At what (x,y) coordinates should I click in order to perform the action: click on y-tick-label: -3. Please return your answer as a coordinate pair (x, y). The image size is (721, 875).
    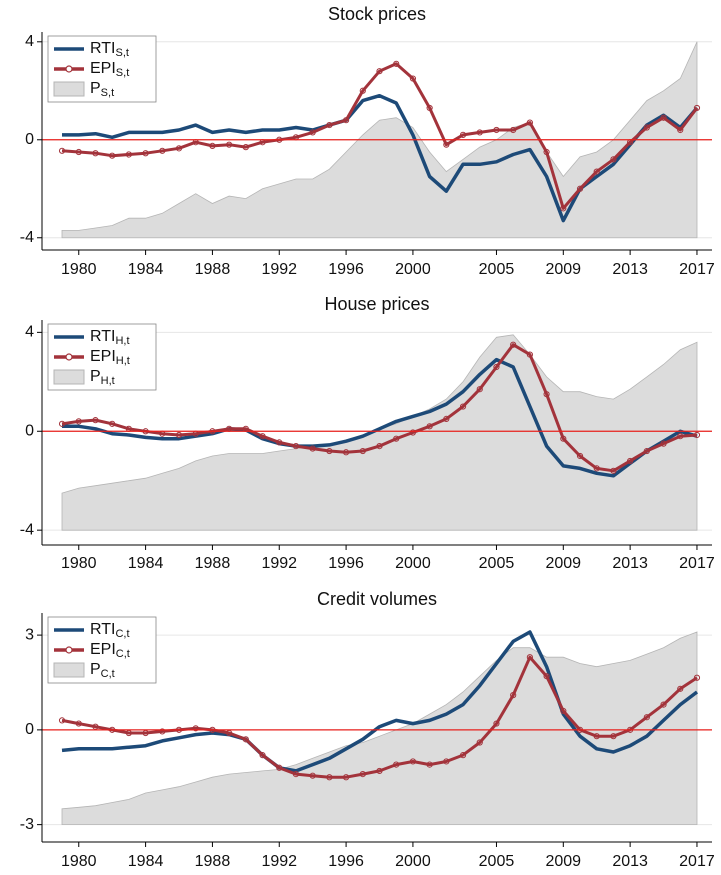
    Looking at the image, I should click on (27, 824).